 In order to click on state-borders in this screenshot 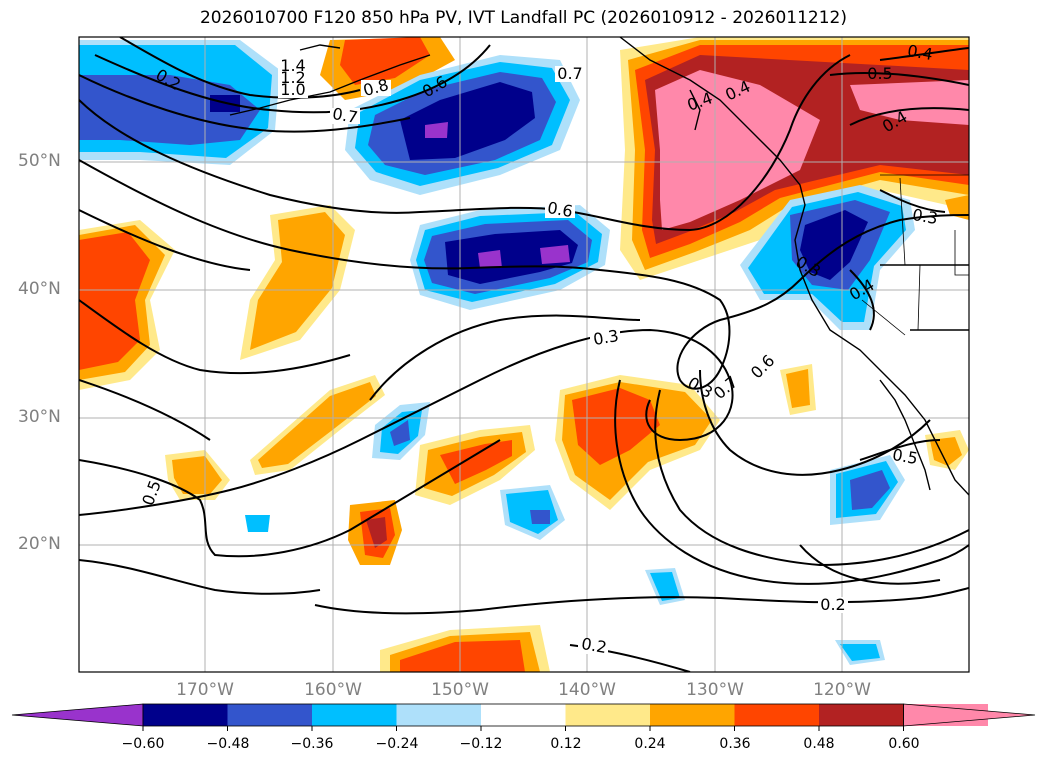, I will do `click(915, 255)`.